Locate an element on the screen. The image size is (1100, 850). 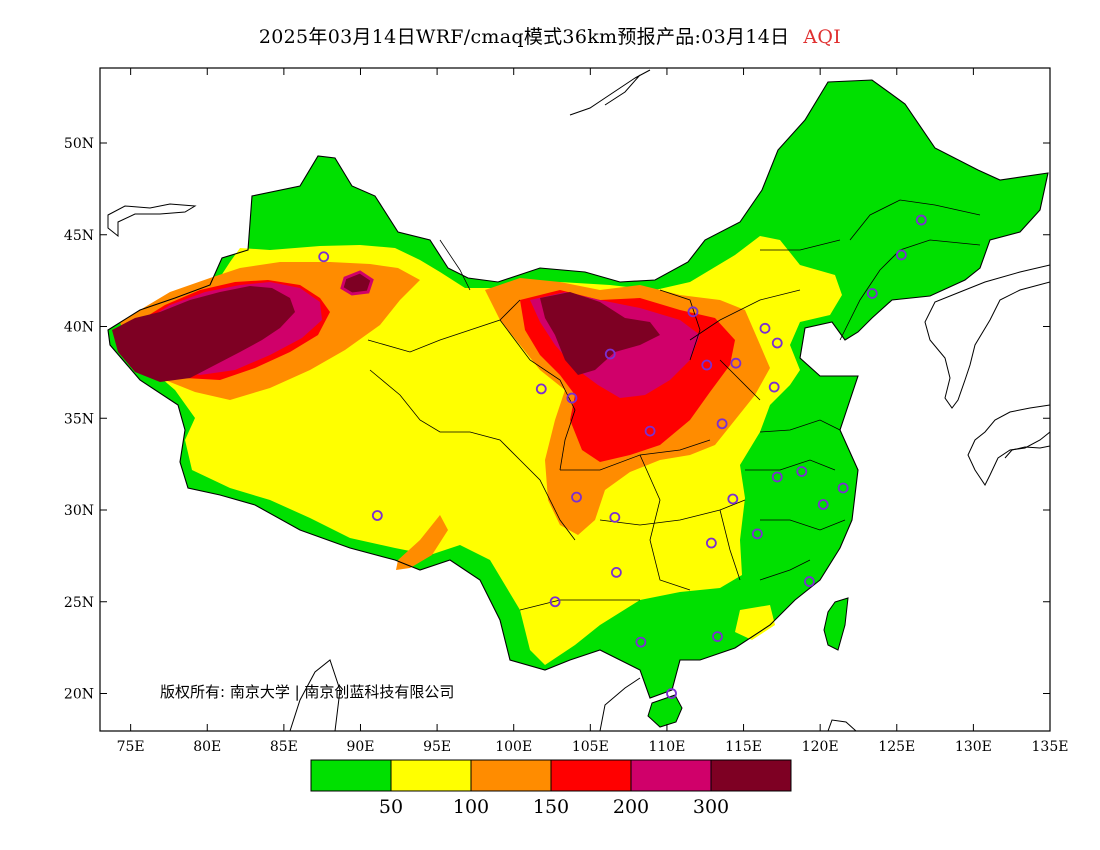
lat-tick-label: 35N is located at coordinates (79, 419).